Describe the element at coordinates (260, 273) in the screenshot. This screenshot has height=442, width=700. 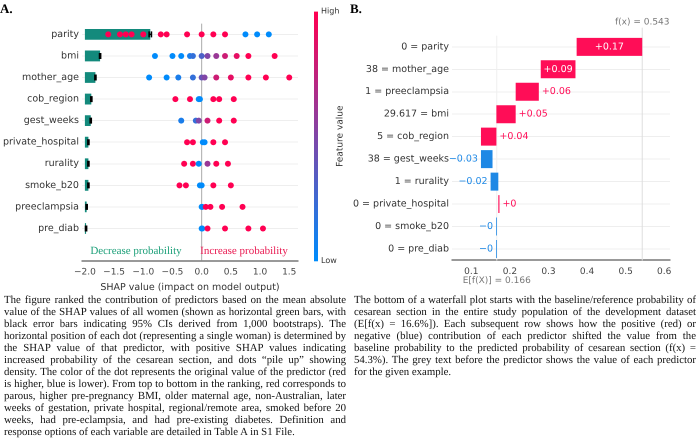
I see `x-tick-label: 1.0` at that location.